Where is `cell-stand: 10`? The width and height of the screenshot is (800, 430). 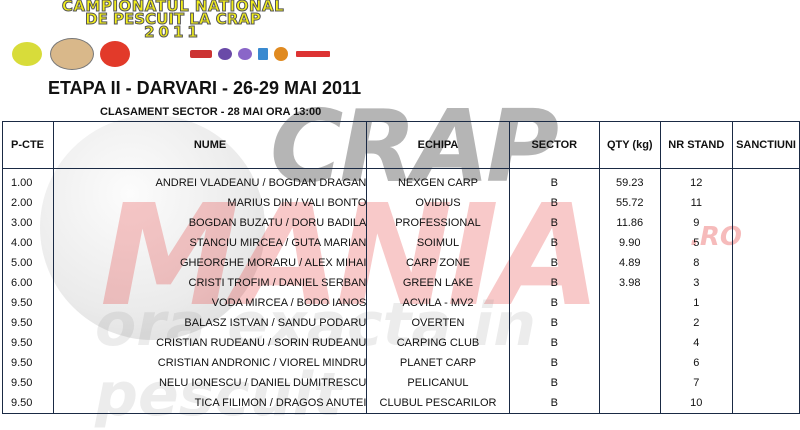
cell-stand: 10 is located at coordinates (696, 403).